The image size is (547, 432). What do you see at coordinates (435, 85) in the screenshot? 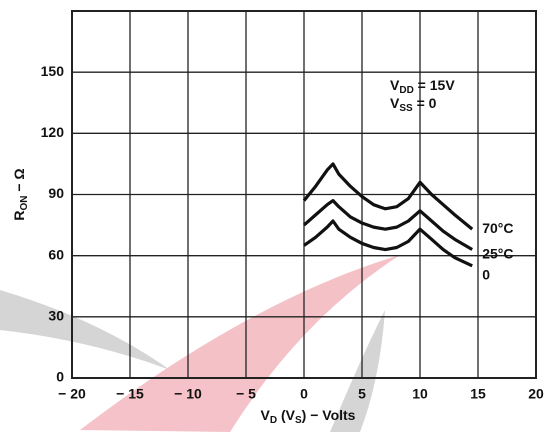
I see `annotation-part: = 15V` at bounding box center [435, 85].